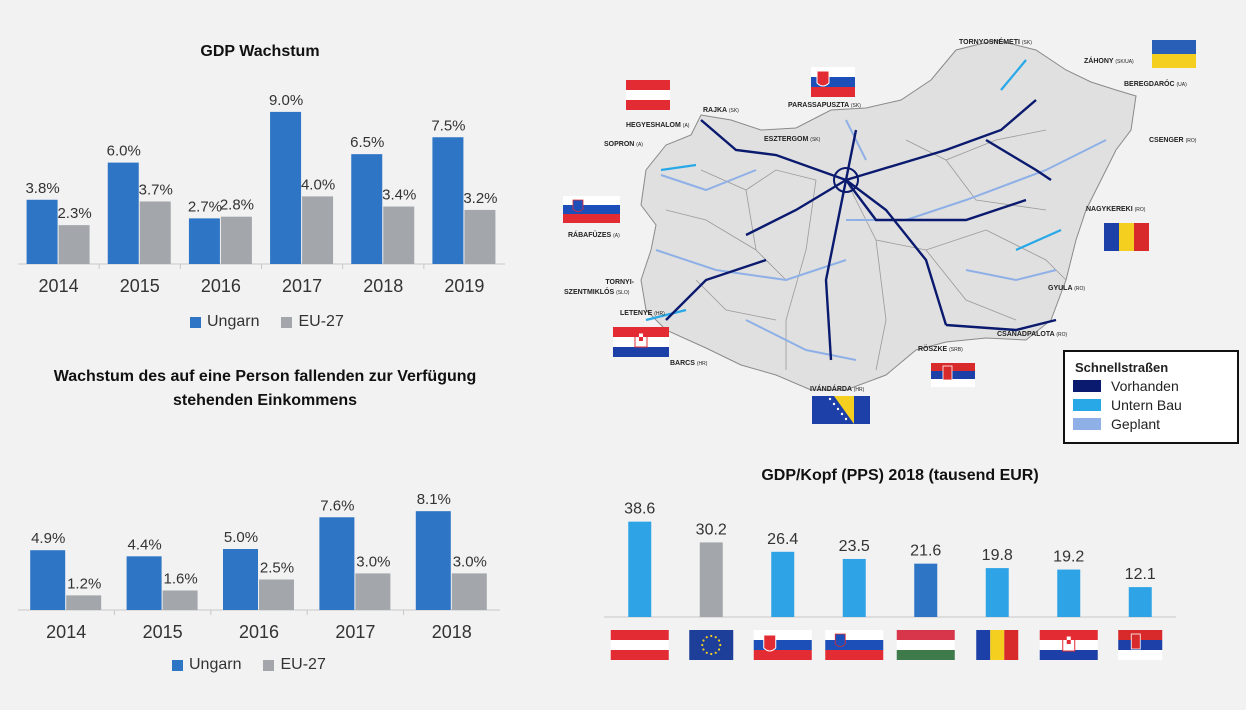 The height and width of the screenshot is (710, 1246). I want to click on legend-label: Geplant, so click(1136, 424).